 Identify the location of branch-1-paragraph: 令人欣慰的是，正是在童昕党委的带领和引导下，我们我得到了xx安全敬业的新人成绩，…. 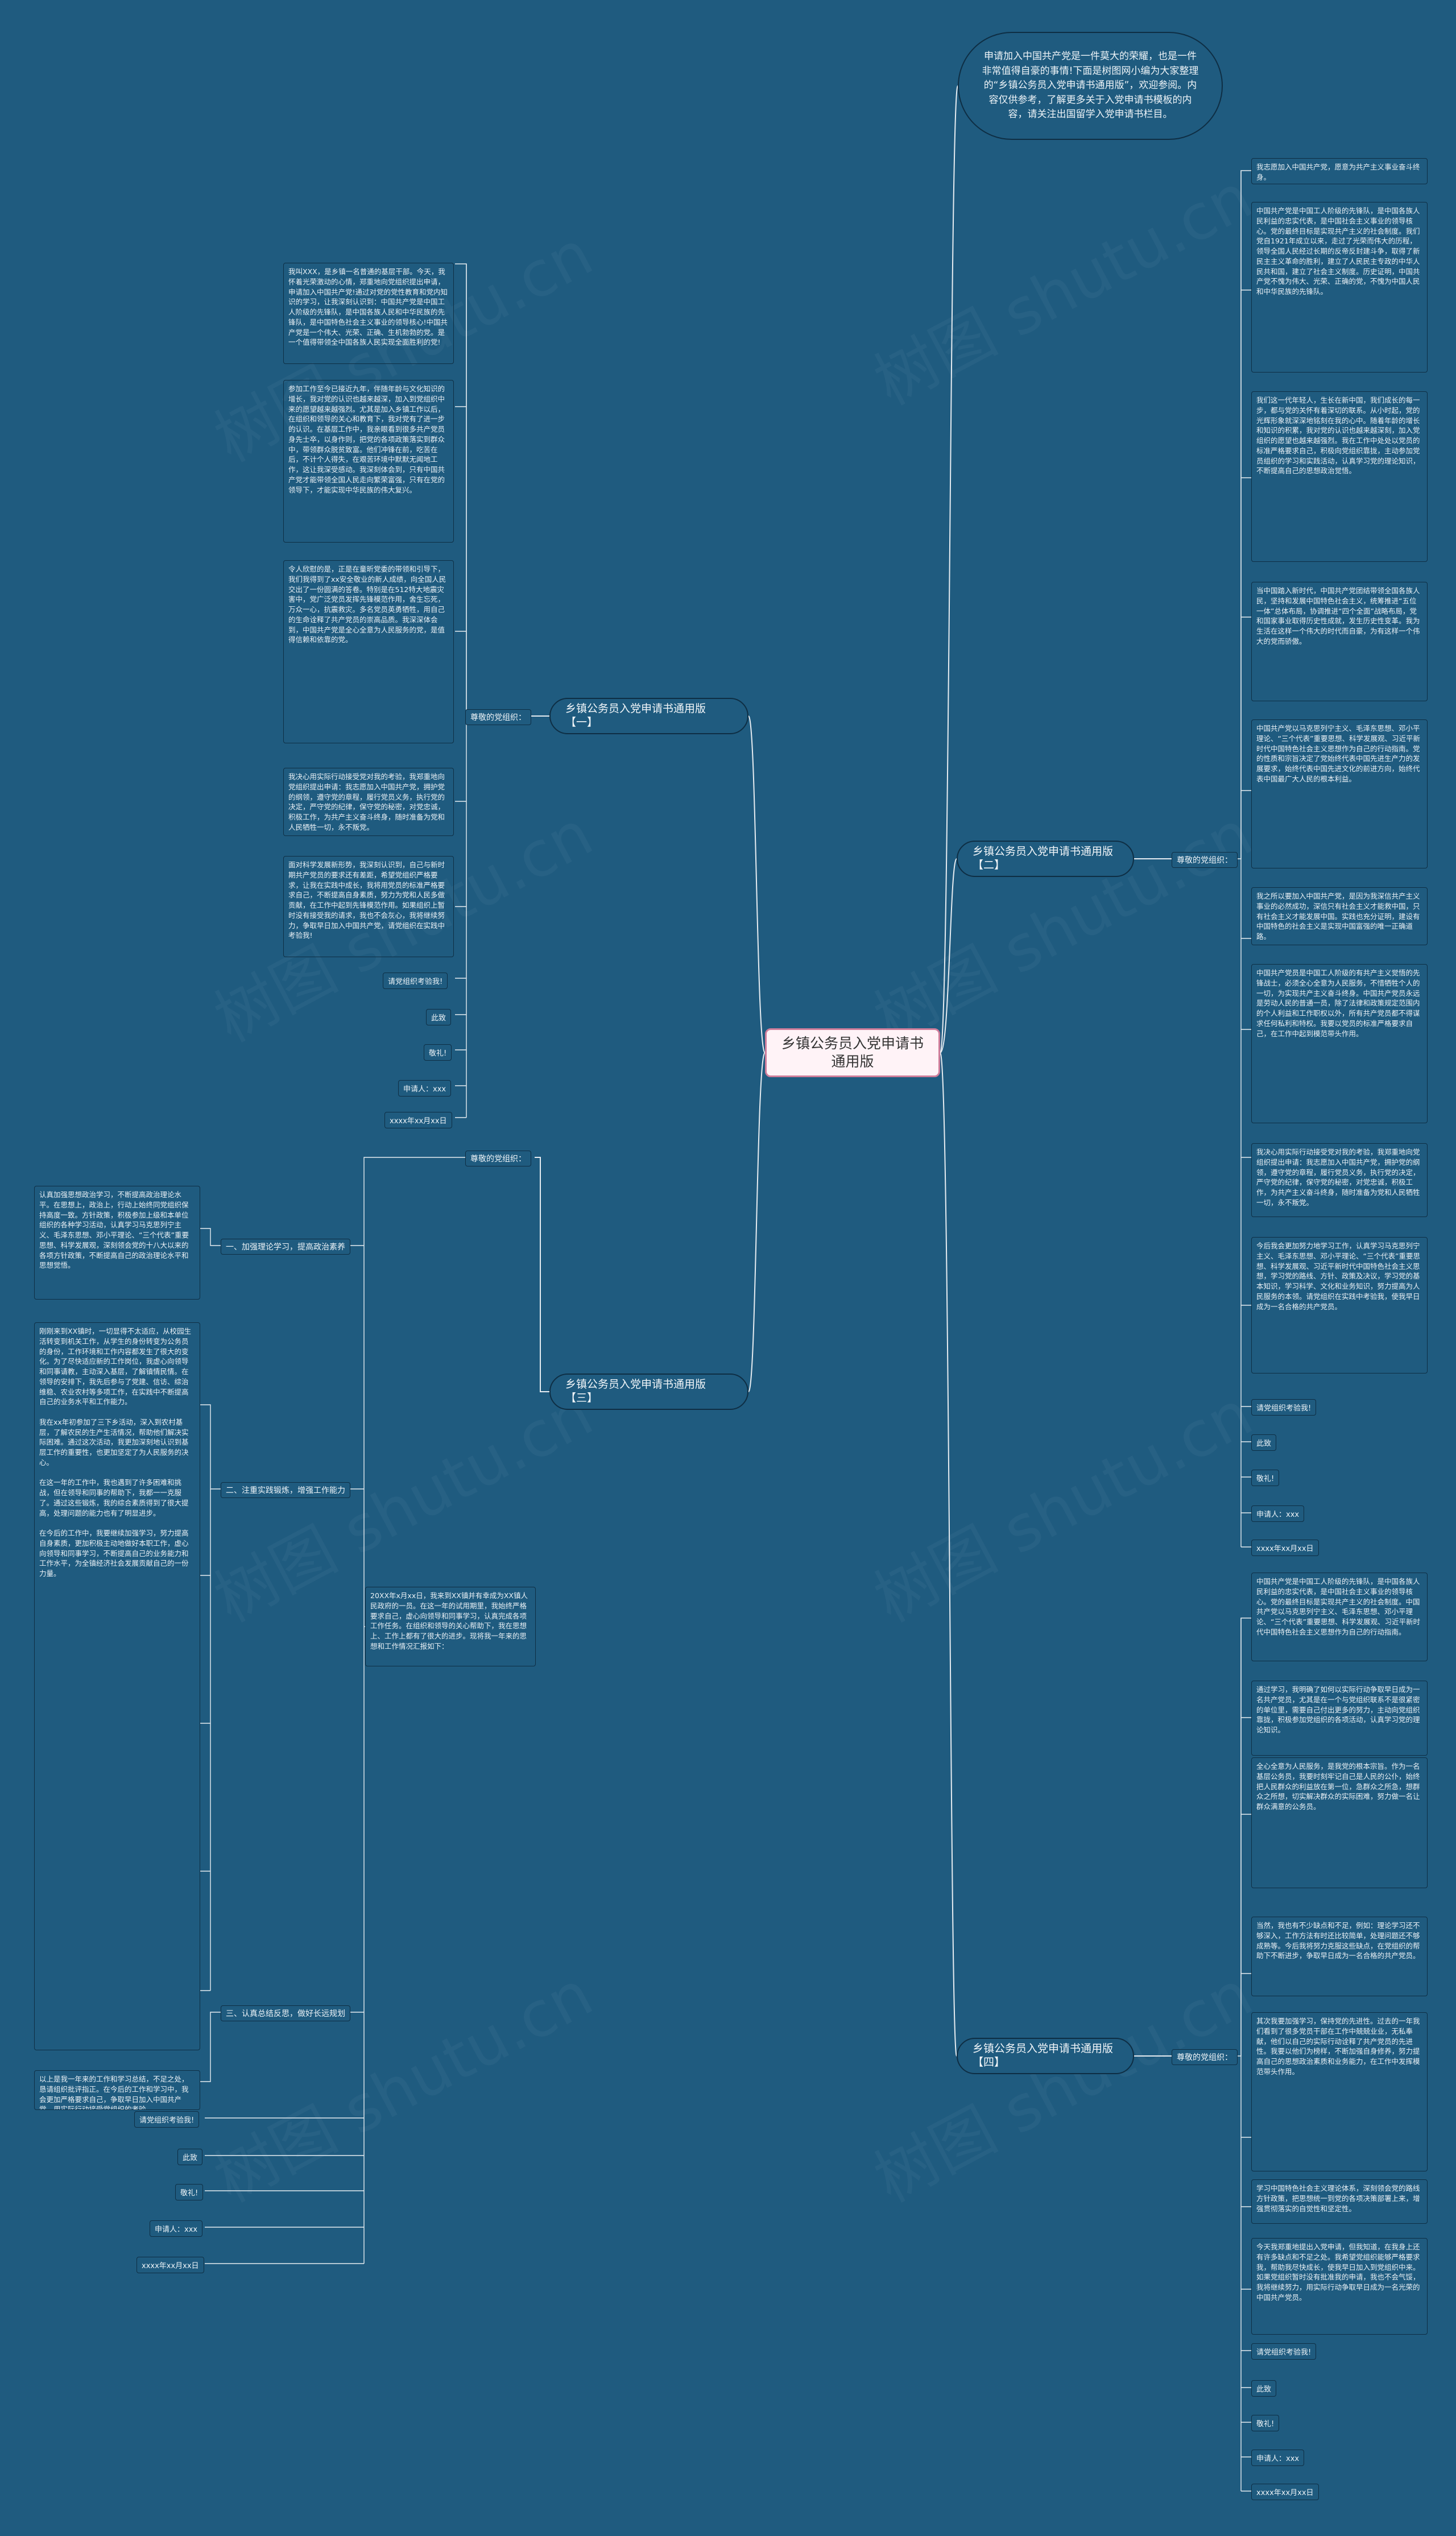
(368, 651).